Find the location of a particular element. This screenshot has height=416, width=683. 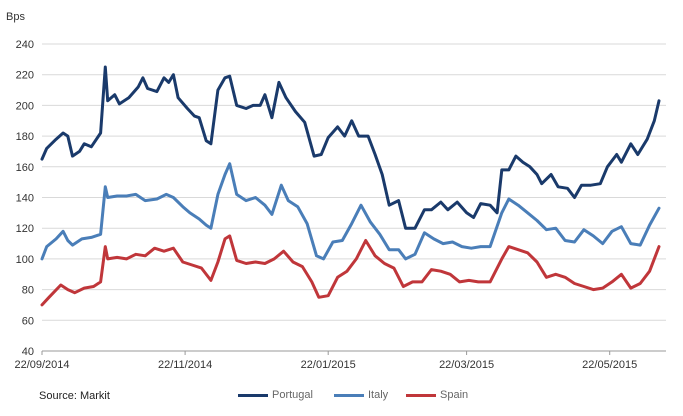

y-tick-label: 40 is located at coordinates (28, 352).